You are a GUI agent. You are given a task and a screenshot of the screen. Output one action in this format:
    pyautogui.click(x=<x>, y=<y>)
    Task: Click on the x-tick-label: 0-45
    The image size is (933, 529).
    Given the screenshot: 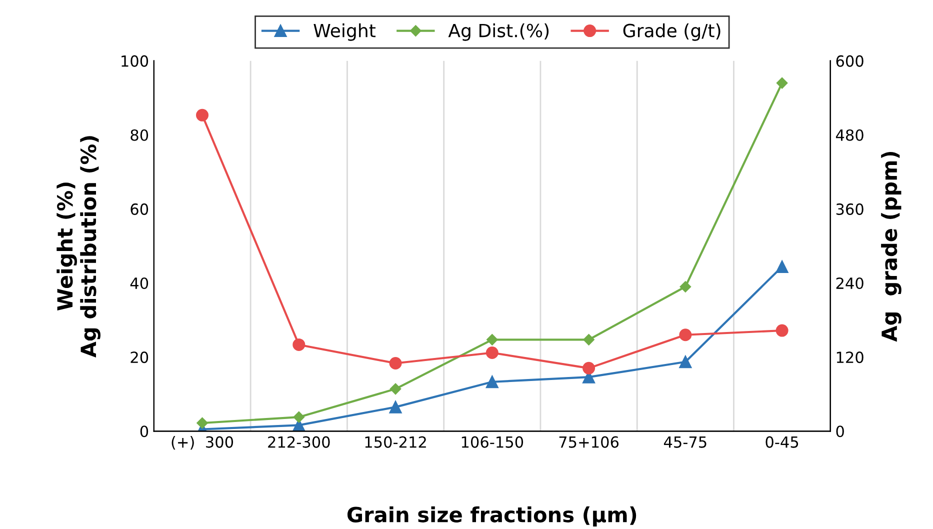 What is the action you would take?
    pyautogui.click(x=782, y=442)
    